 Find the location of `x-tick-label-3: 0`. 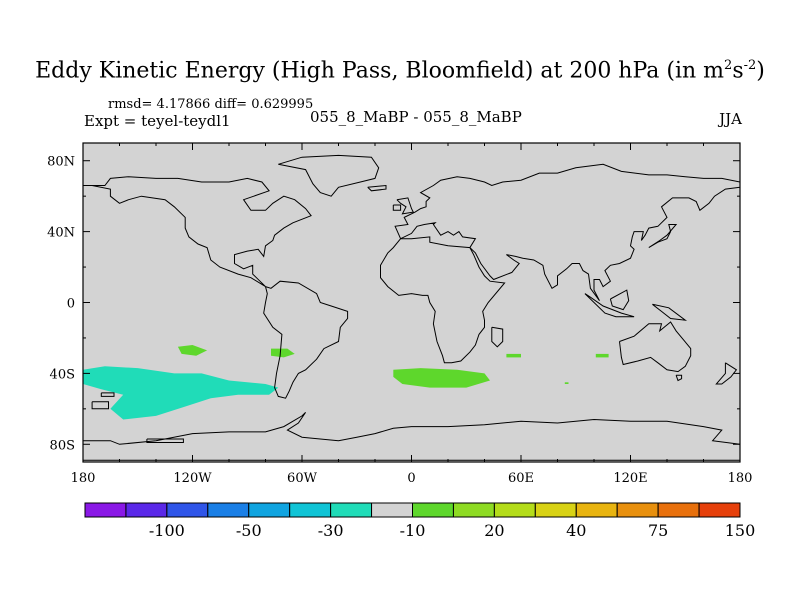

x-tick-label-3: 0 is located at coordinates (411, 478).